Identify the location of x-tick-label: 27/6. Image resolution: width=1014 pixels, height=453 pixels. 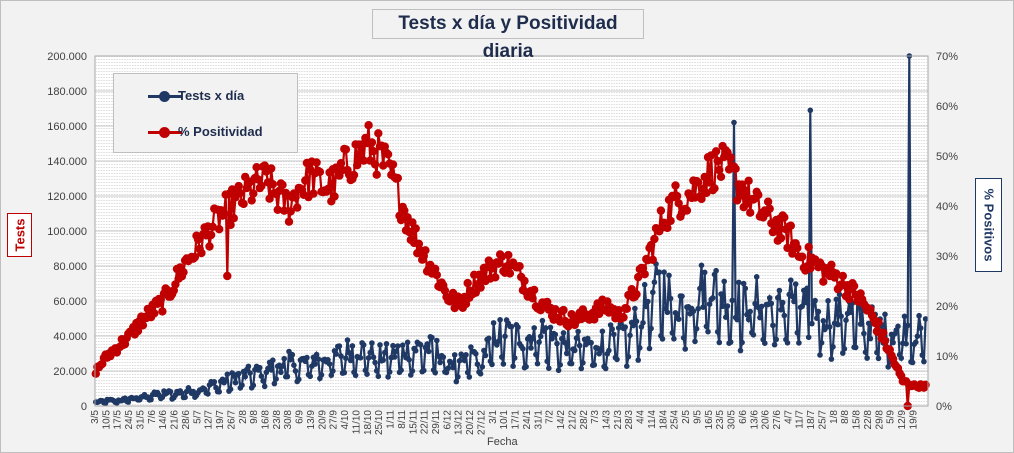
(777, 420).